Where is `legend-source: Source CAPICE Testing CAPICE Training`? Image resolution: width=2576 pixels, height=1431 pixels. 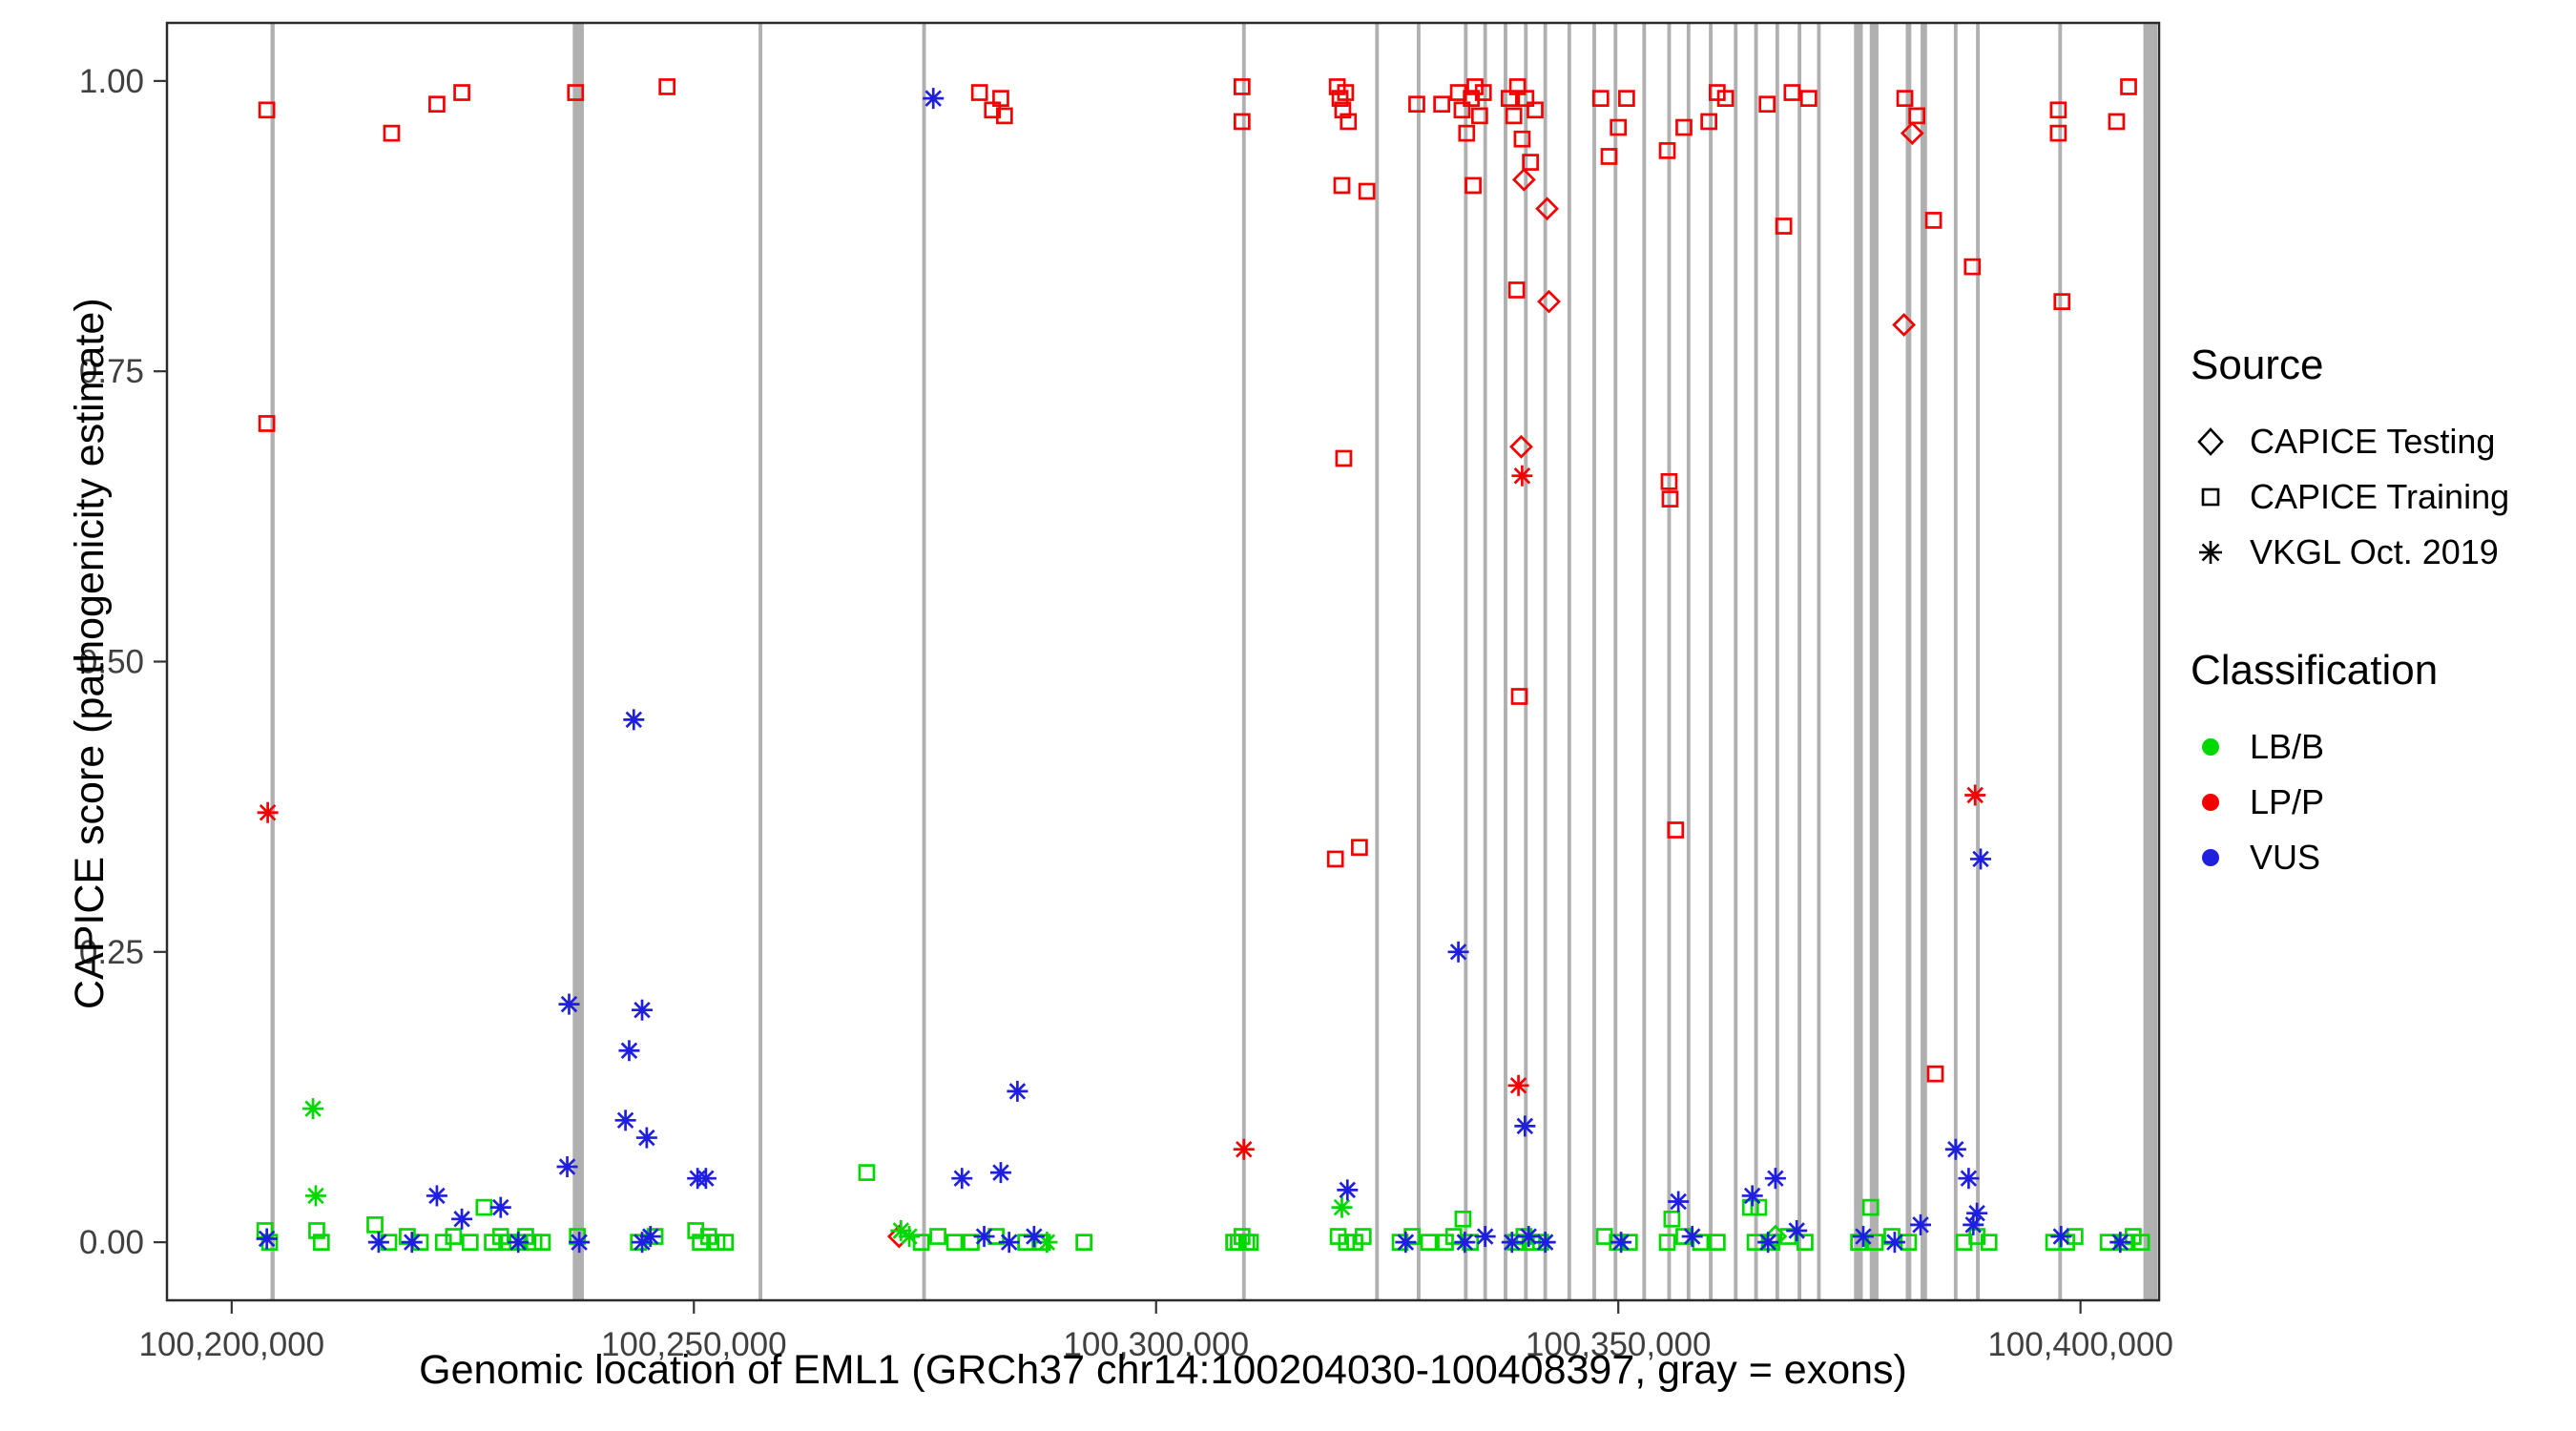
legend-source: Source CAPICE Testing CAPICE Training is located at coordinates (2381, 461).